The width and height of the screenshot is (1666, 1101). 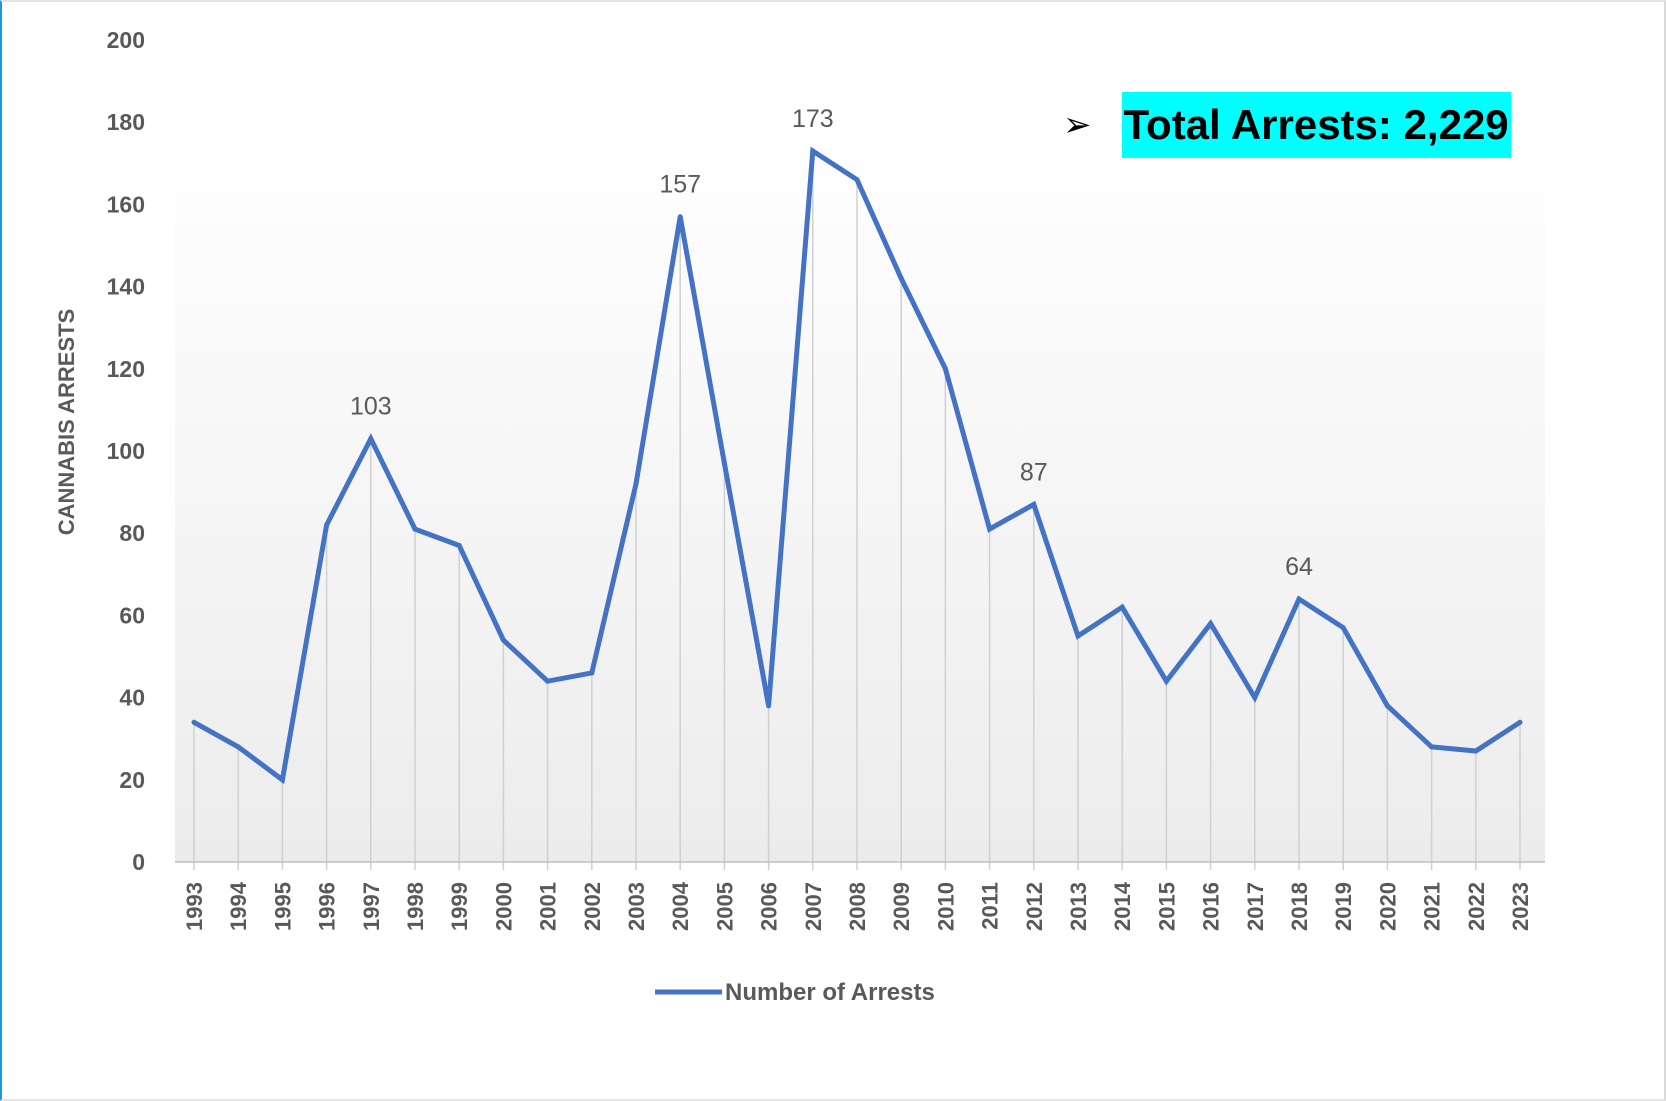 What do you see at coordinates (132, 615) in the screenshot?
I see `y-tick-label: 60` at bounding box center [132, 615].